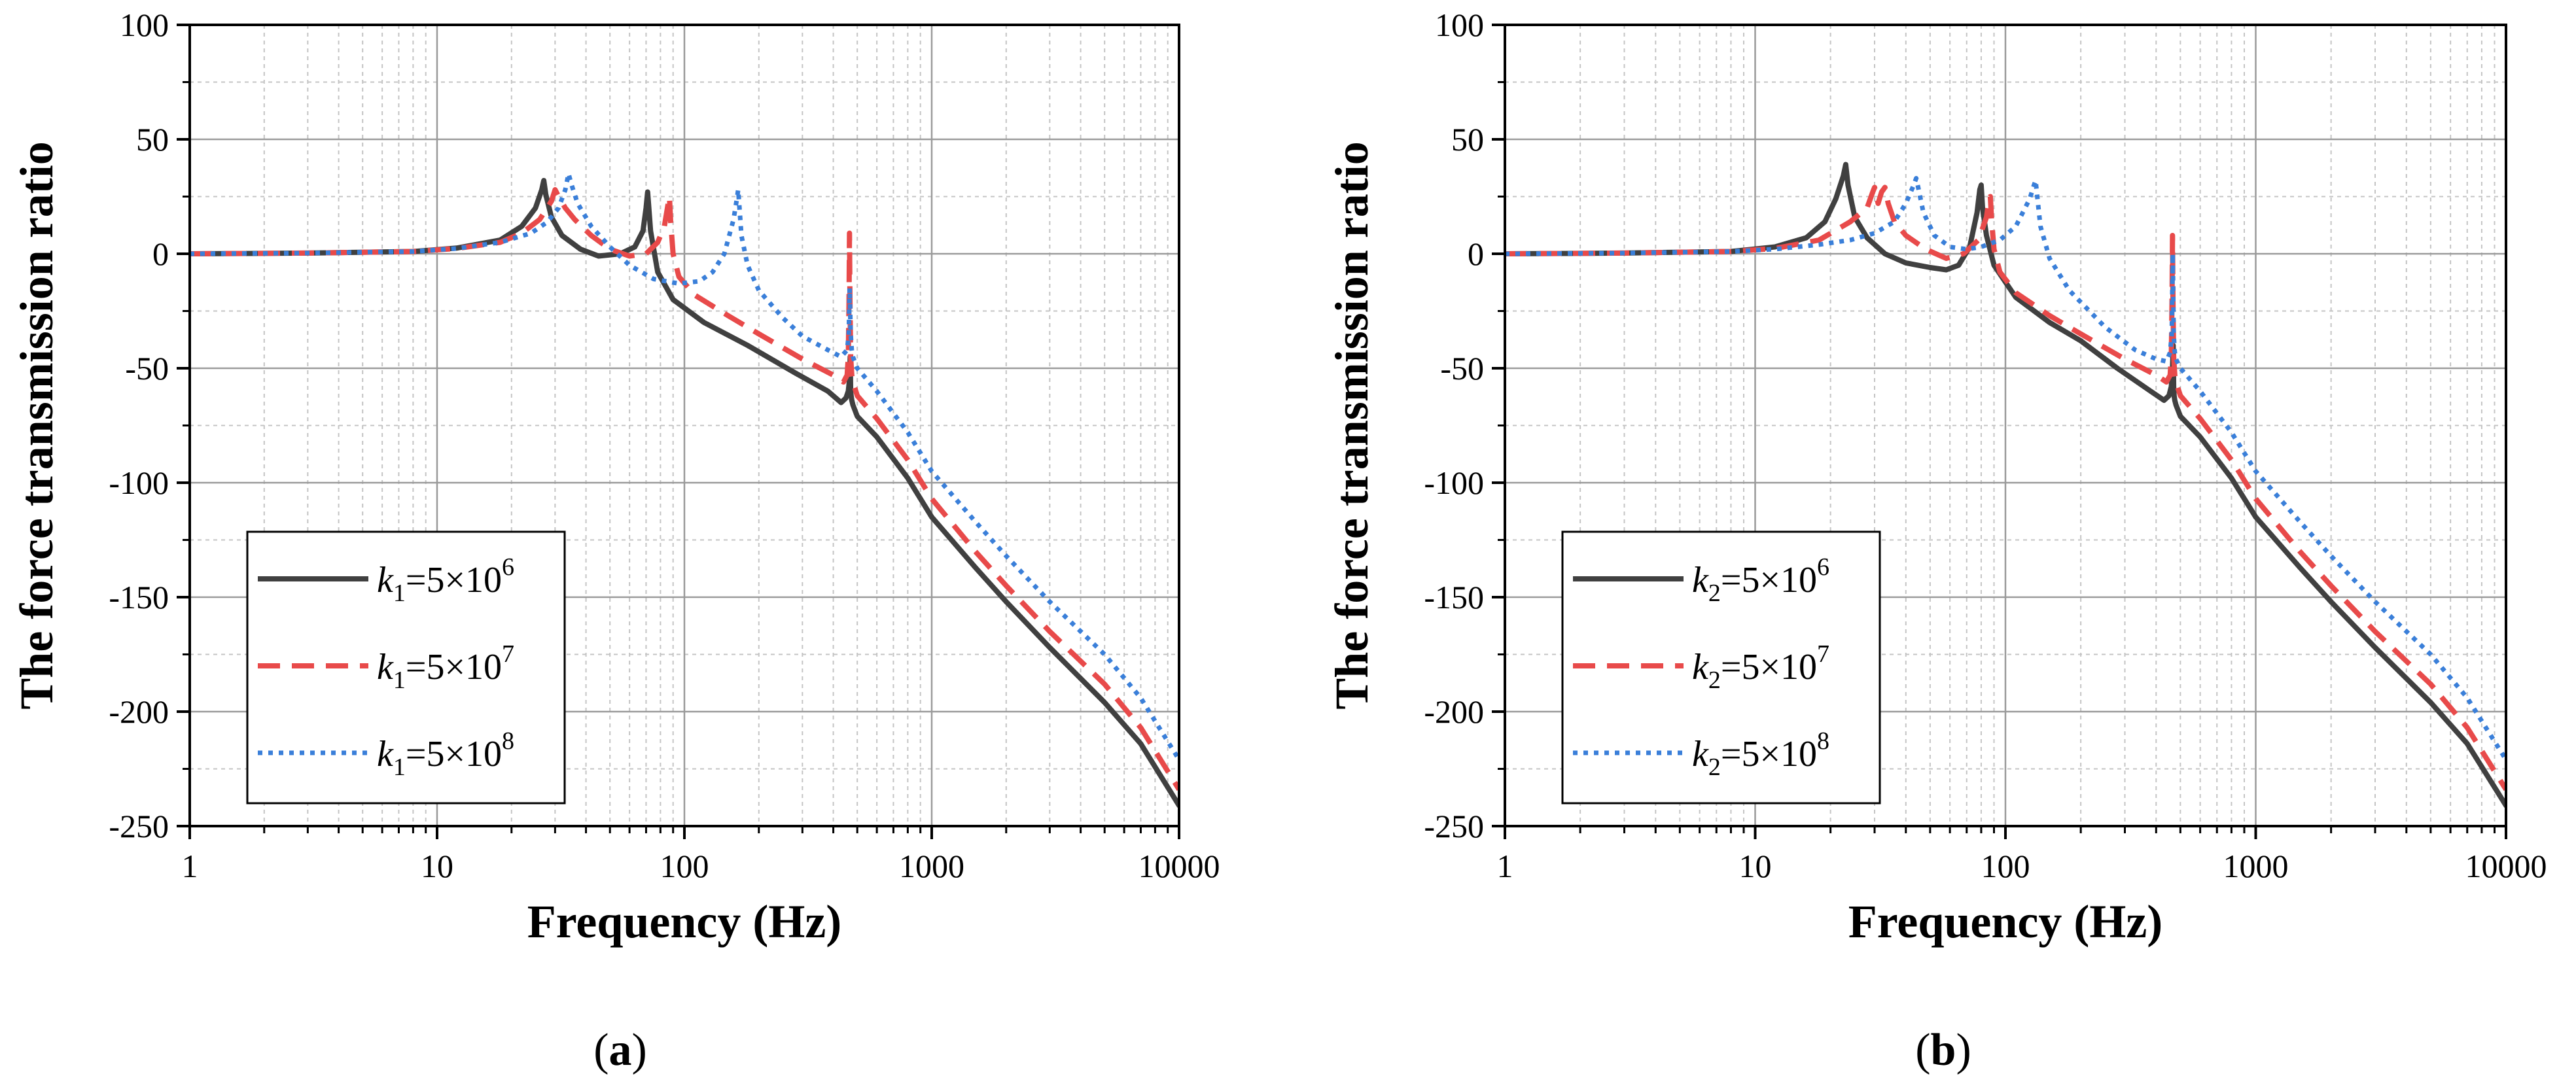  What do you see at coordinates (1943, 1050) in the screenshot?
I see `panel-caption: (b)` at bounding box center [1943, 1050].